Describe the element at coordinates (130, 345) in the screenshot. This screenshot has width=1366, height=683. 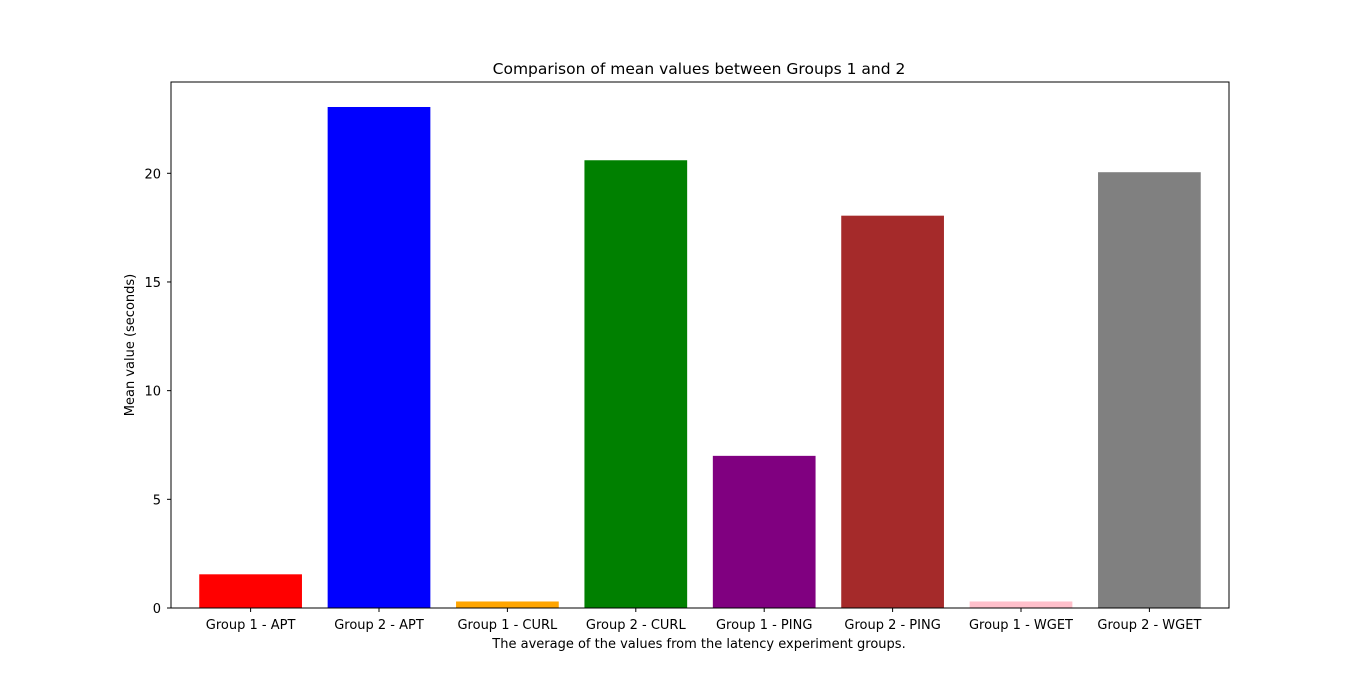
I see `y-axis-label: Mean value (seconds)` at that location.